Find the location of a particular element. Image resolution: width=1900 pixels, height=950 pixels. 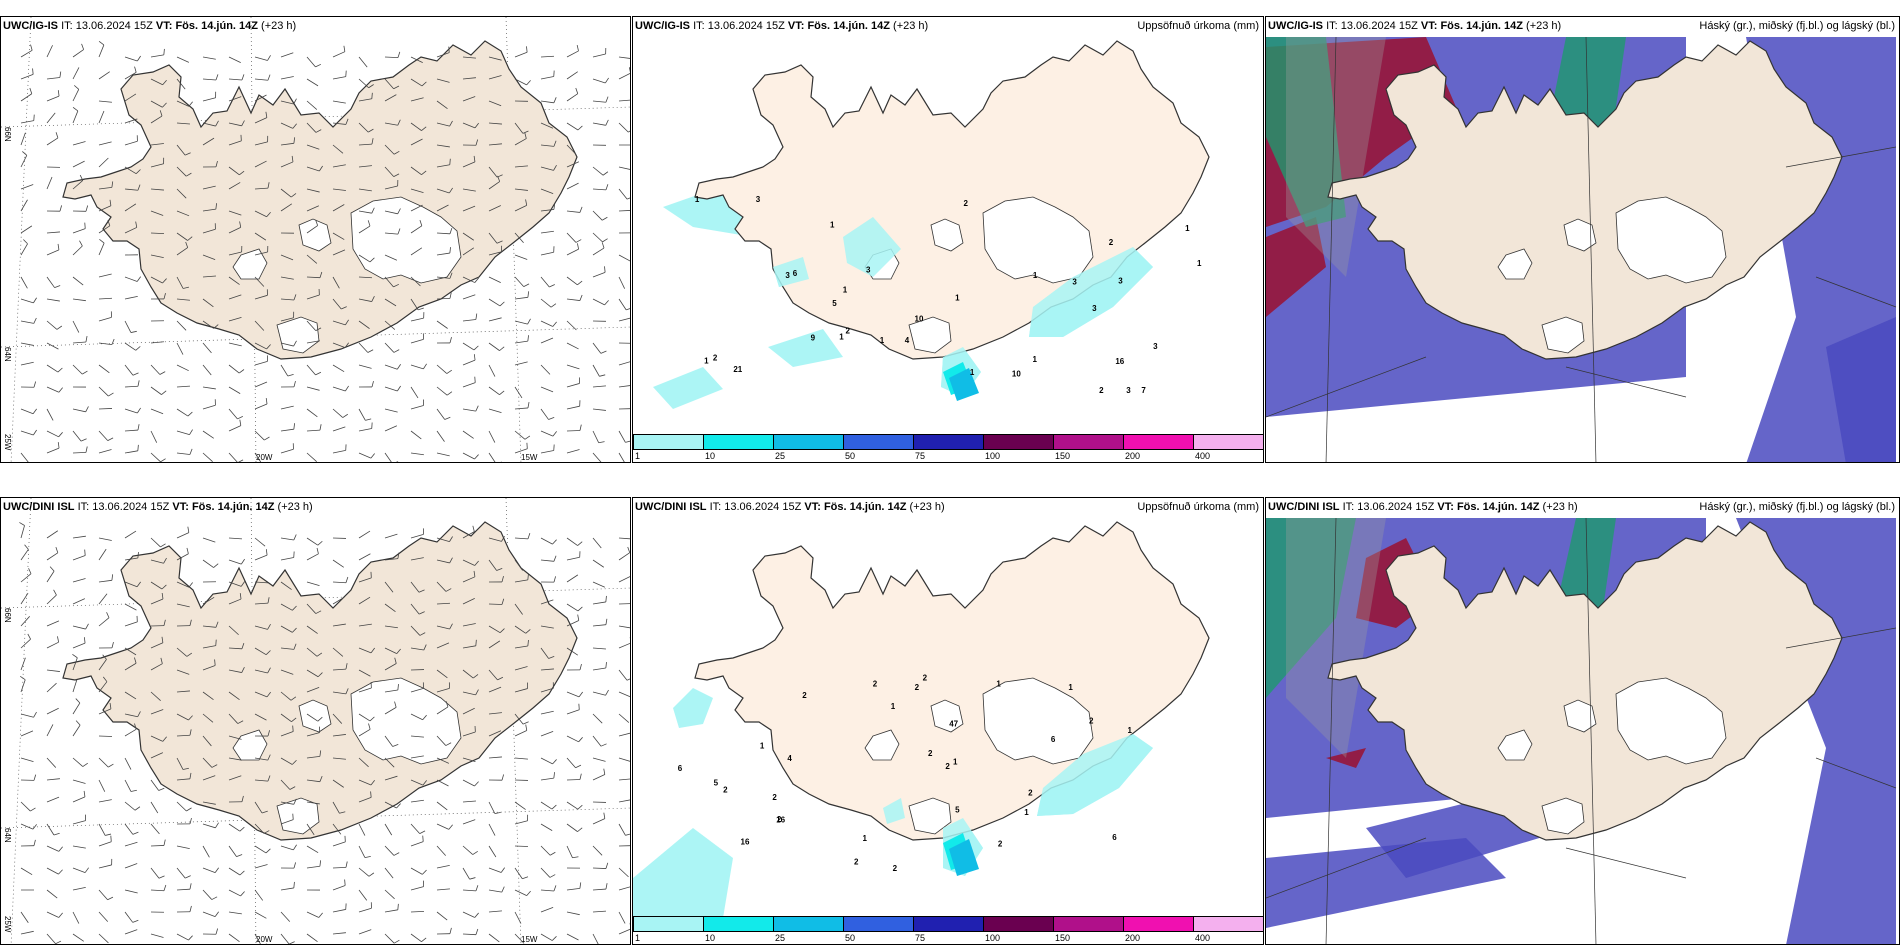

high-cloud-layer is located at coordinates (1336, 638).